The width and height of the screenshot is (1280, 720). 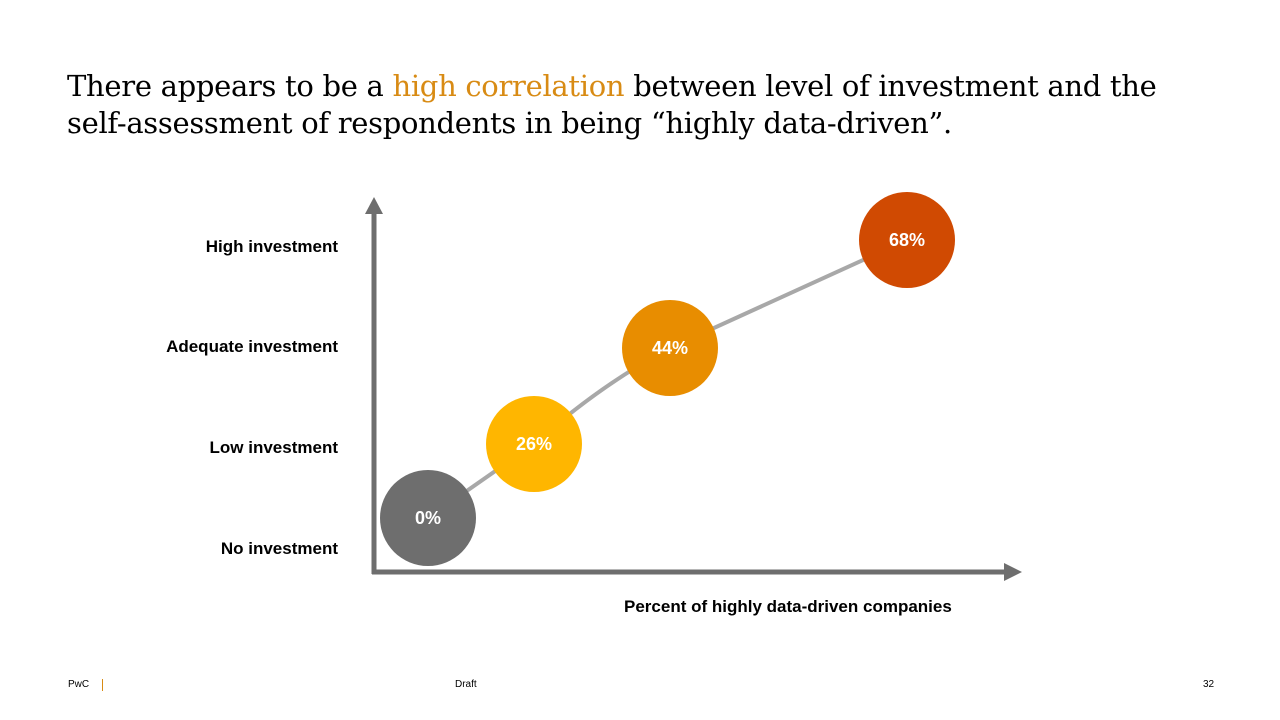 What do you see at coordinates (1013, 572) in the screenshot?
I see `x-axis-arrow-icon` at bounding box center [1013, 572].